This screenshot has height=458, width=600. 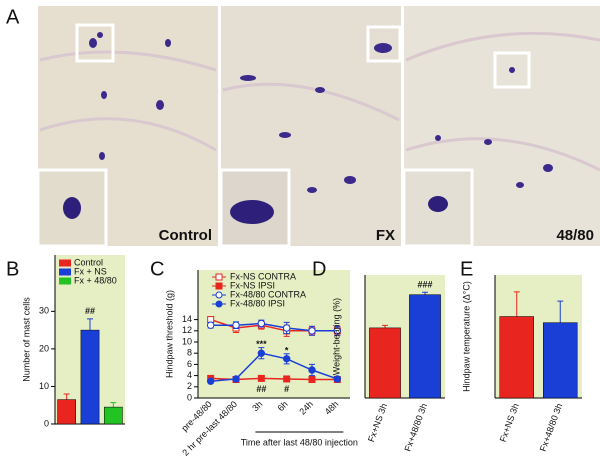 What do you see at coordinates (189, 386) in the screenshot?
I see `y-tick-label: 2` at bounding box center [189, 386].